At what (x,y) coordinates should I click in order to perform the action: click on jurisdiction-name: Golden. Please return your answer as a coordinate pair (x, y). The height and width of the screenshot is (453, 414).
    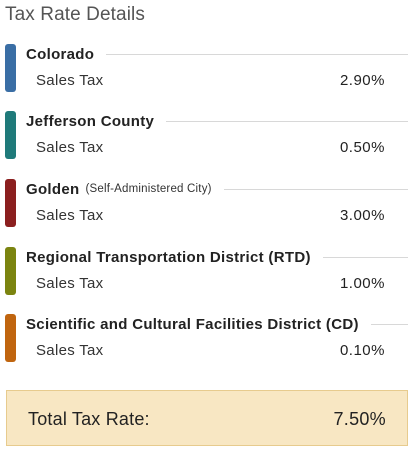
    Looking at the image, I should click on (53, 189).